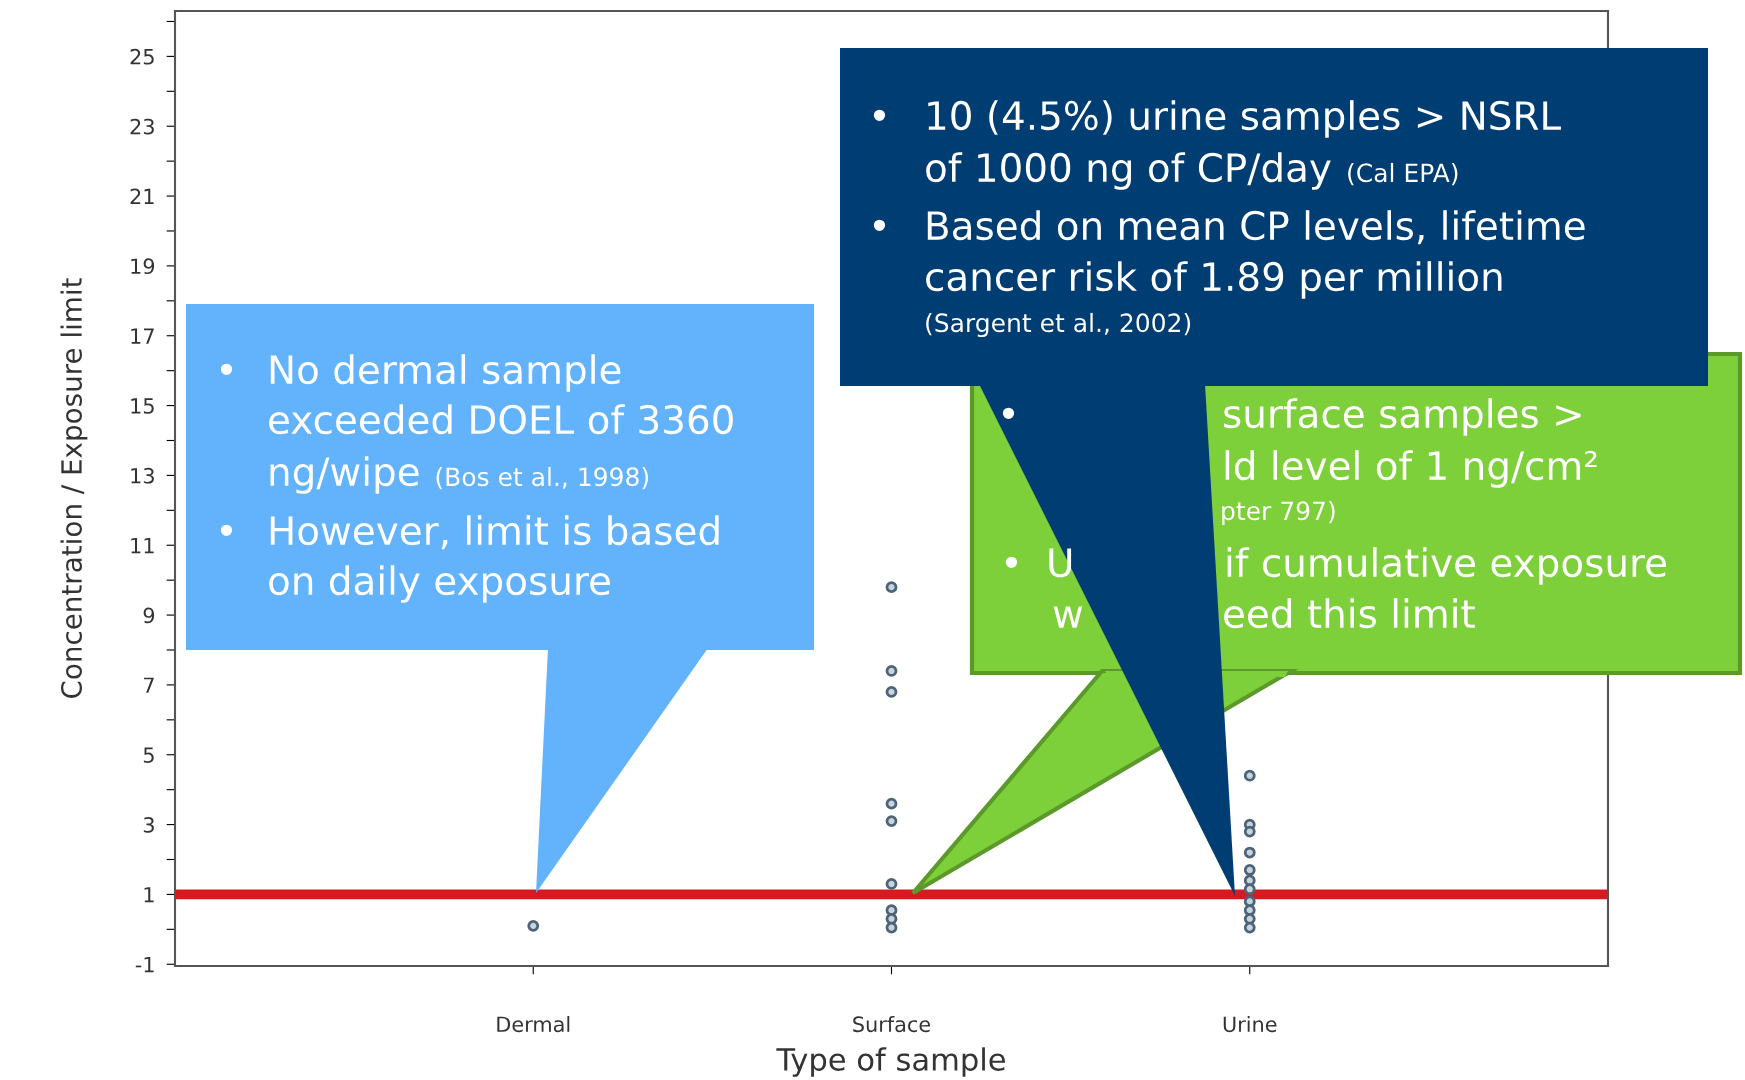  I want to click on y-tick-label: 19, so click(143, 266).